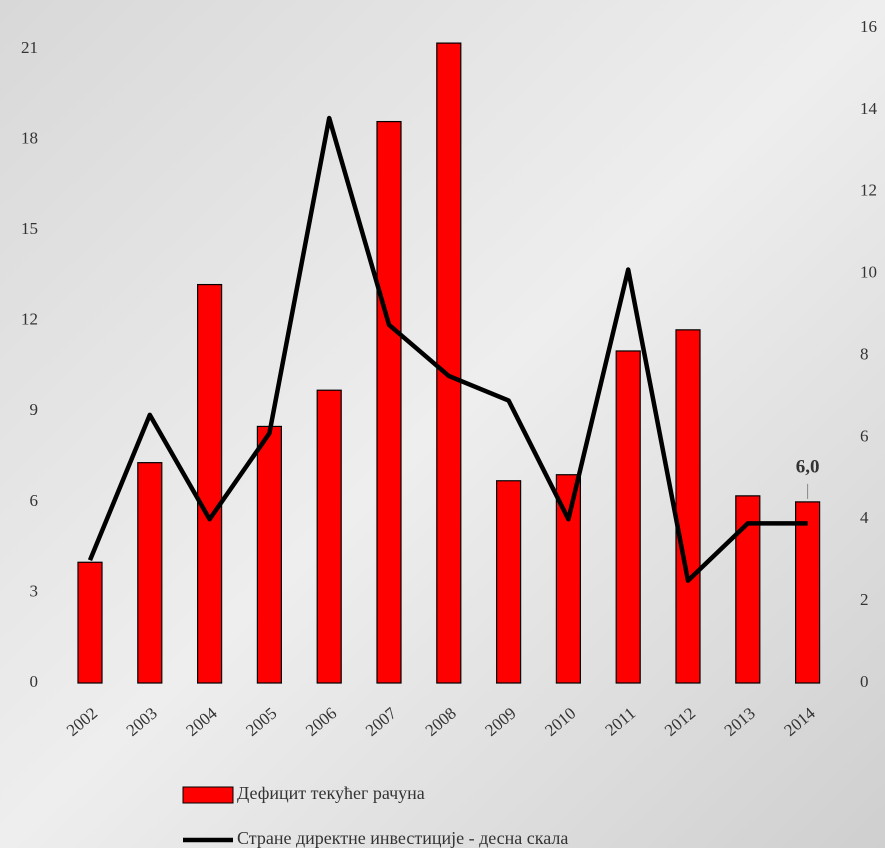 This screenshot has height=848, width=885. Describe the element at coordinates (29, 319) in the screenshot. I see `y-tick-label: 12` at that location.